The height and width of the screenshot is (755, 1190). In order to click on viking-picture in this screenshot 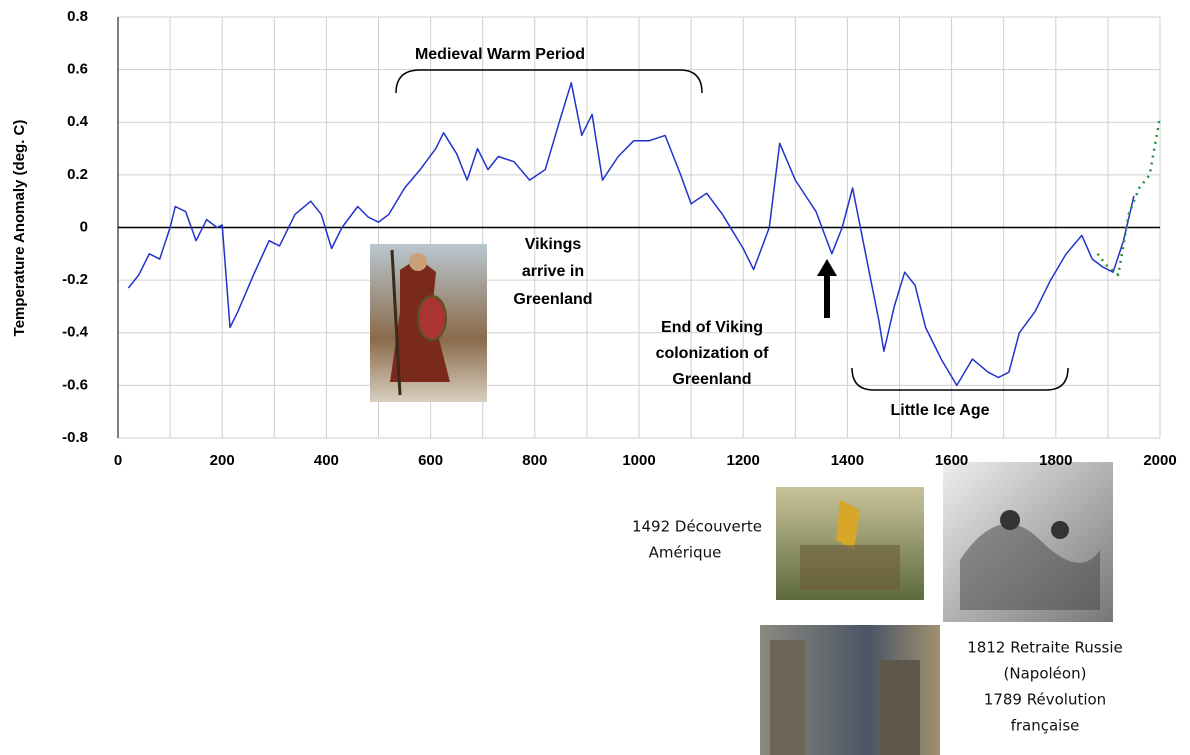, I will do `click(428, 323)`.